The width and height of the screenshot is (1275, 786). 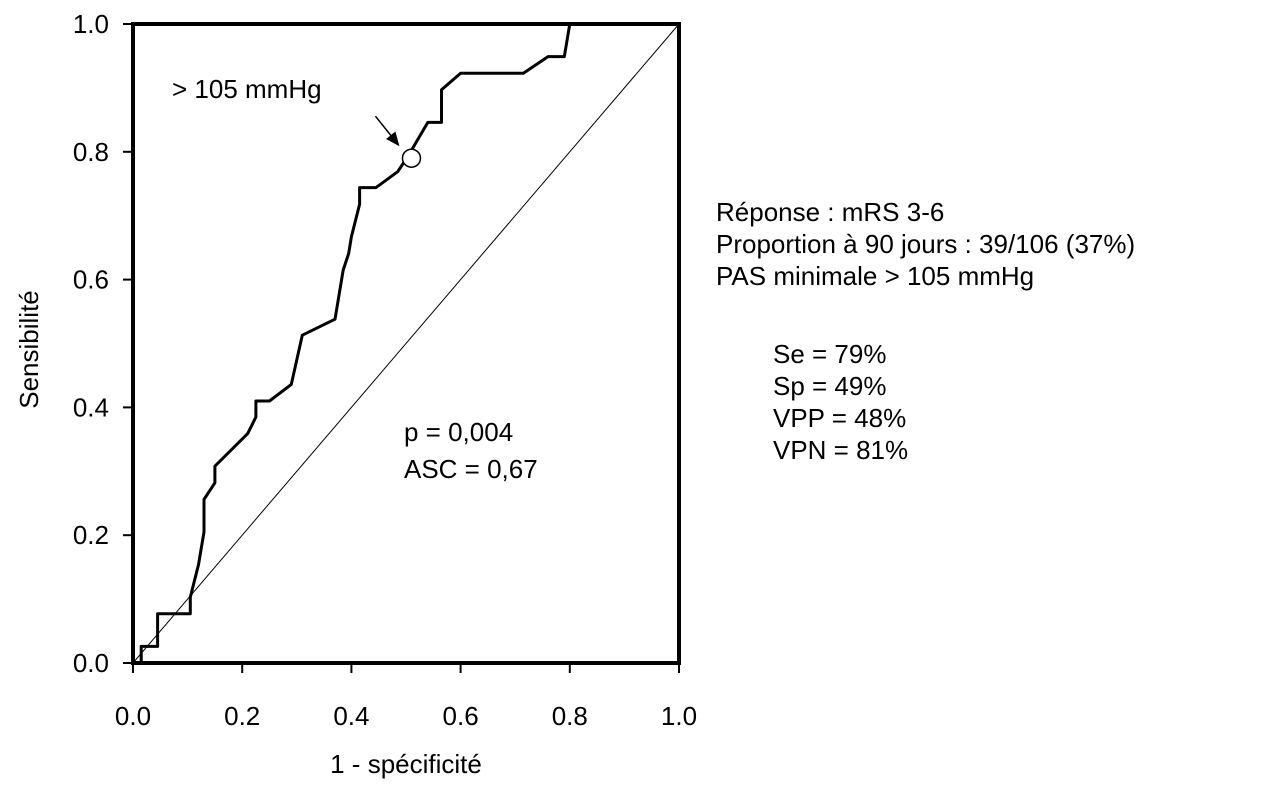 What do you see at coordinates (406, 764) in the screenshot?
I see `x-axis-title: 1 - spécificité` at bounding box center [406, 764].